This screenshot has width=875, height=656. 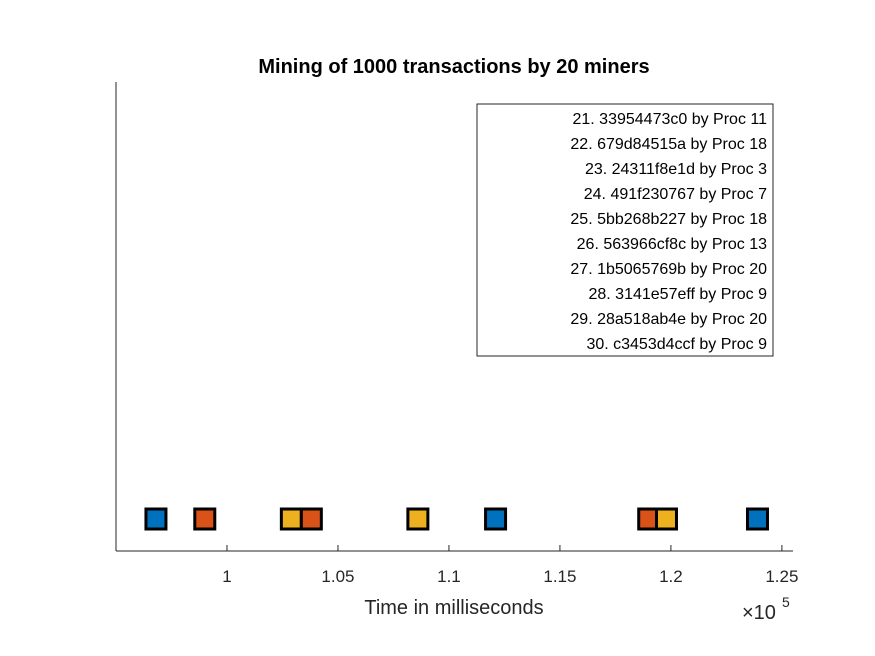 I want to click on x-tick-label: 1.15, so click(x=559, y=576).